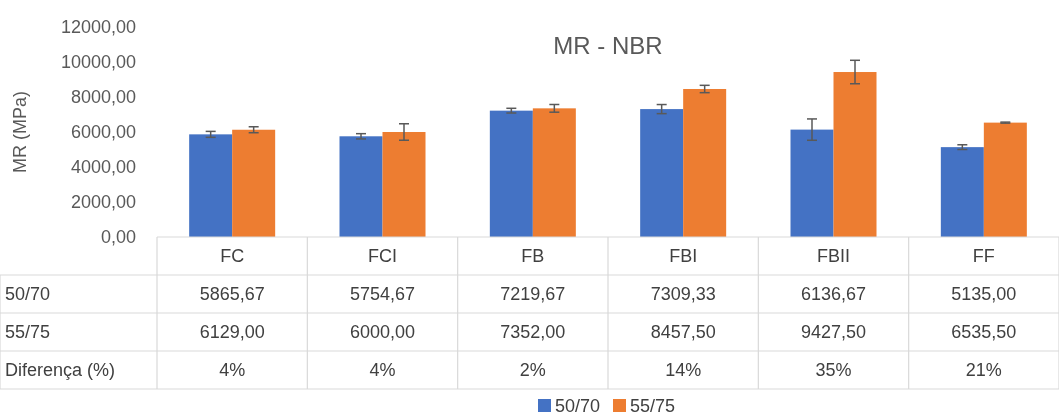 Image resolution: width=1059 pixels, height=417 pixels. What do you see at coordinates (983, 256) in the screenshot?
I see `x-tick-label: FF` at bounding box center [983, 256].